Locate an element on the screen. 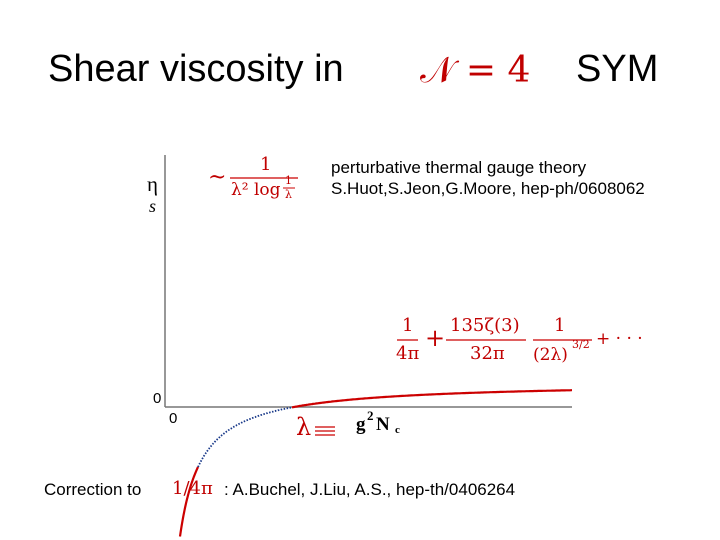 The image size is (720, 540). y-axis-label-s: s is located at coordinates (153, 206).